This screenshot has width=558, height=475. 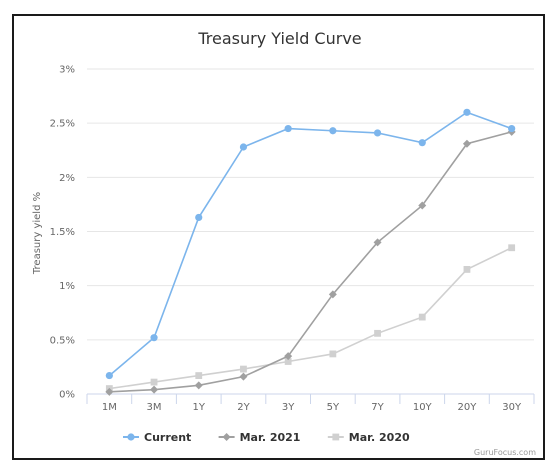 I want to click on x-tick-label: 2Y, so click(x=243, y=407).